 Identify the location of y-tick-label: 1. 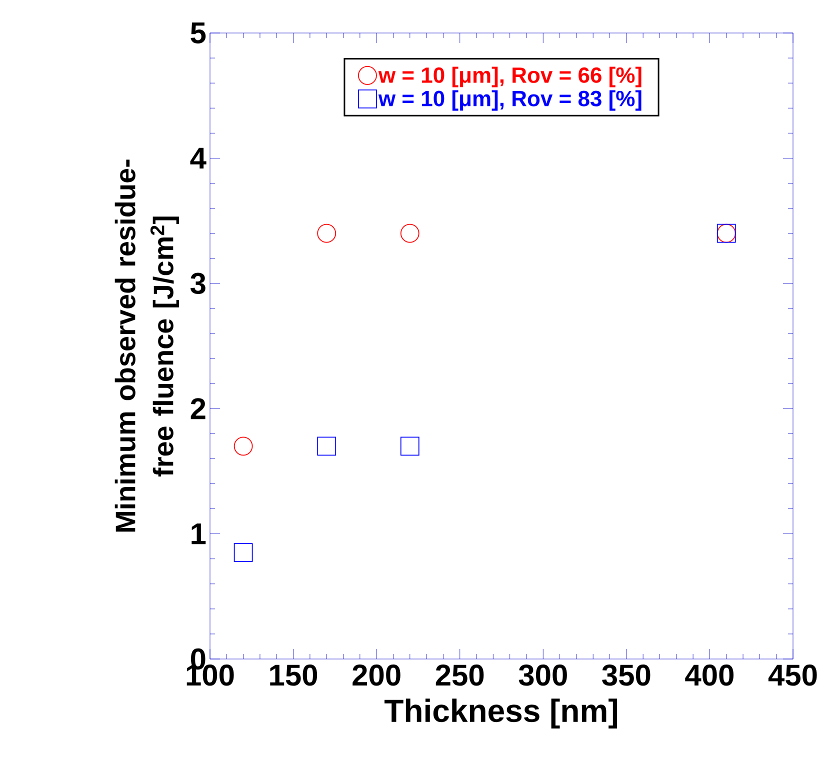
(199, 533).